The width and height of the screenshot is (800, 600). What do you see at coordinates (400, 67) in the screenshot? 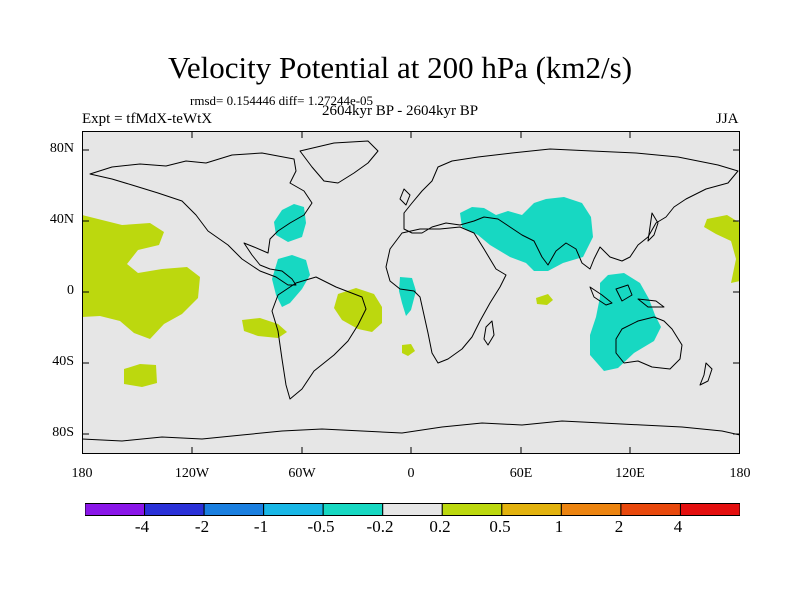
I see `map-title: Velocity Potential at 200 hPa (km2/s)` at bounding box center [400, 67].